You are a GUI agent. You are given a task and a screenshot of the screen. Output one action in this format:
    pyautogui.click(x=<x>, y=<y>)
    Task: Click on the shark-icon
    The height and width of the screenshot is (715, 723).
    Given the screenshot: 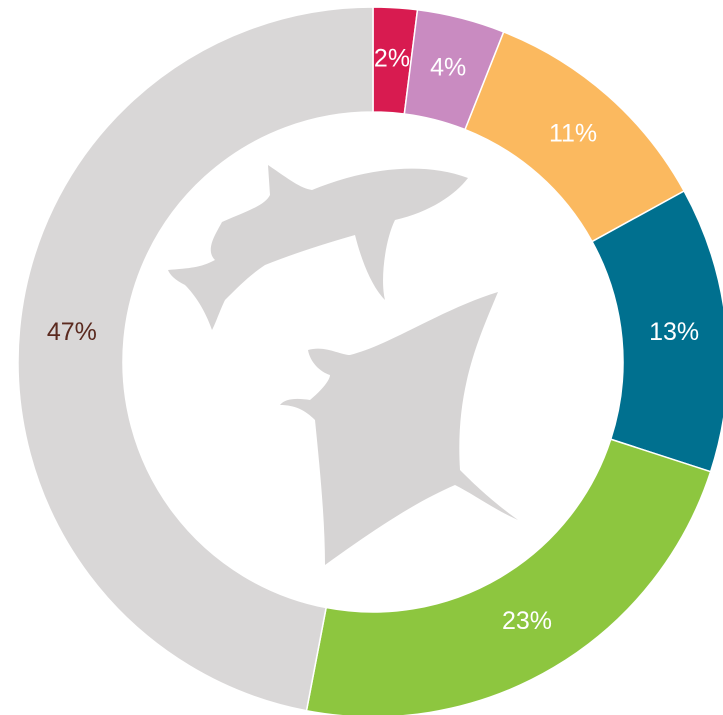 What is the action you would take?
    pyautogui.click(x=318, y=247)
    